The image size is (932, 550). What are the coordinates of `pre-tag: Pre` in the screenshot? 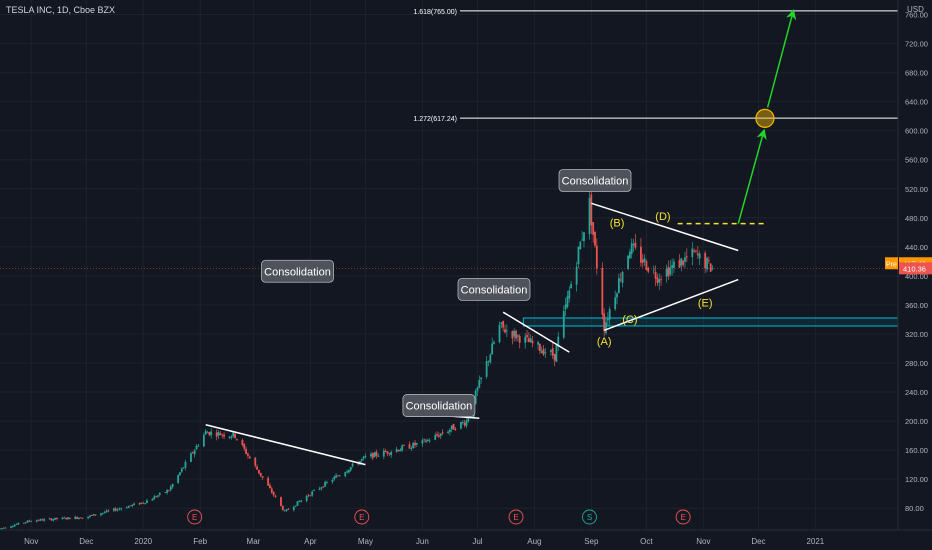 It's located at (891, 264).